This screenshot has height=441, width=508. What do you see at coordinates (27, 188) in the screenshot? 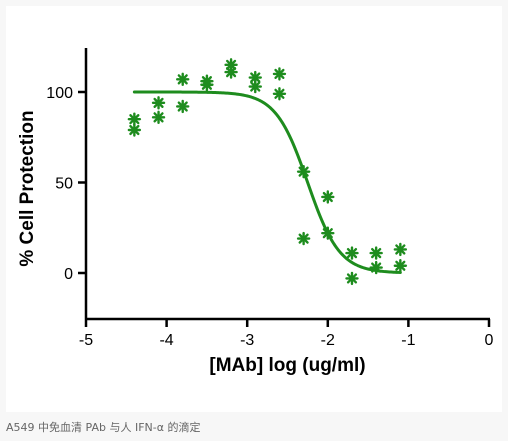
I see `y-axis-label: % Cell Protection` at bounding box center [27, 188].